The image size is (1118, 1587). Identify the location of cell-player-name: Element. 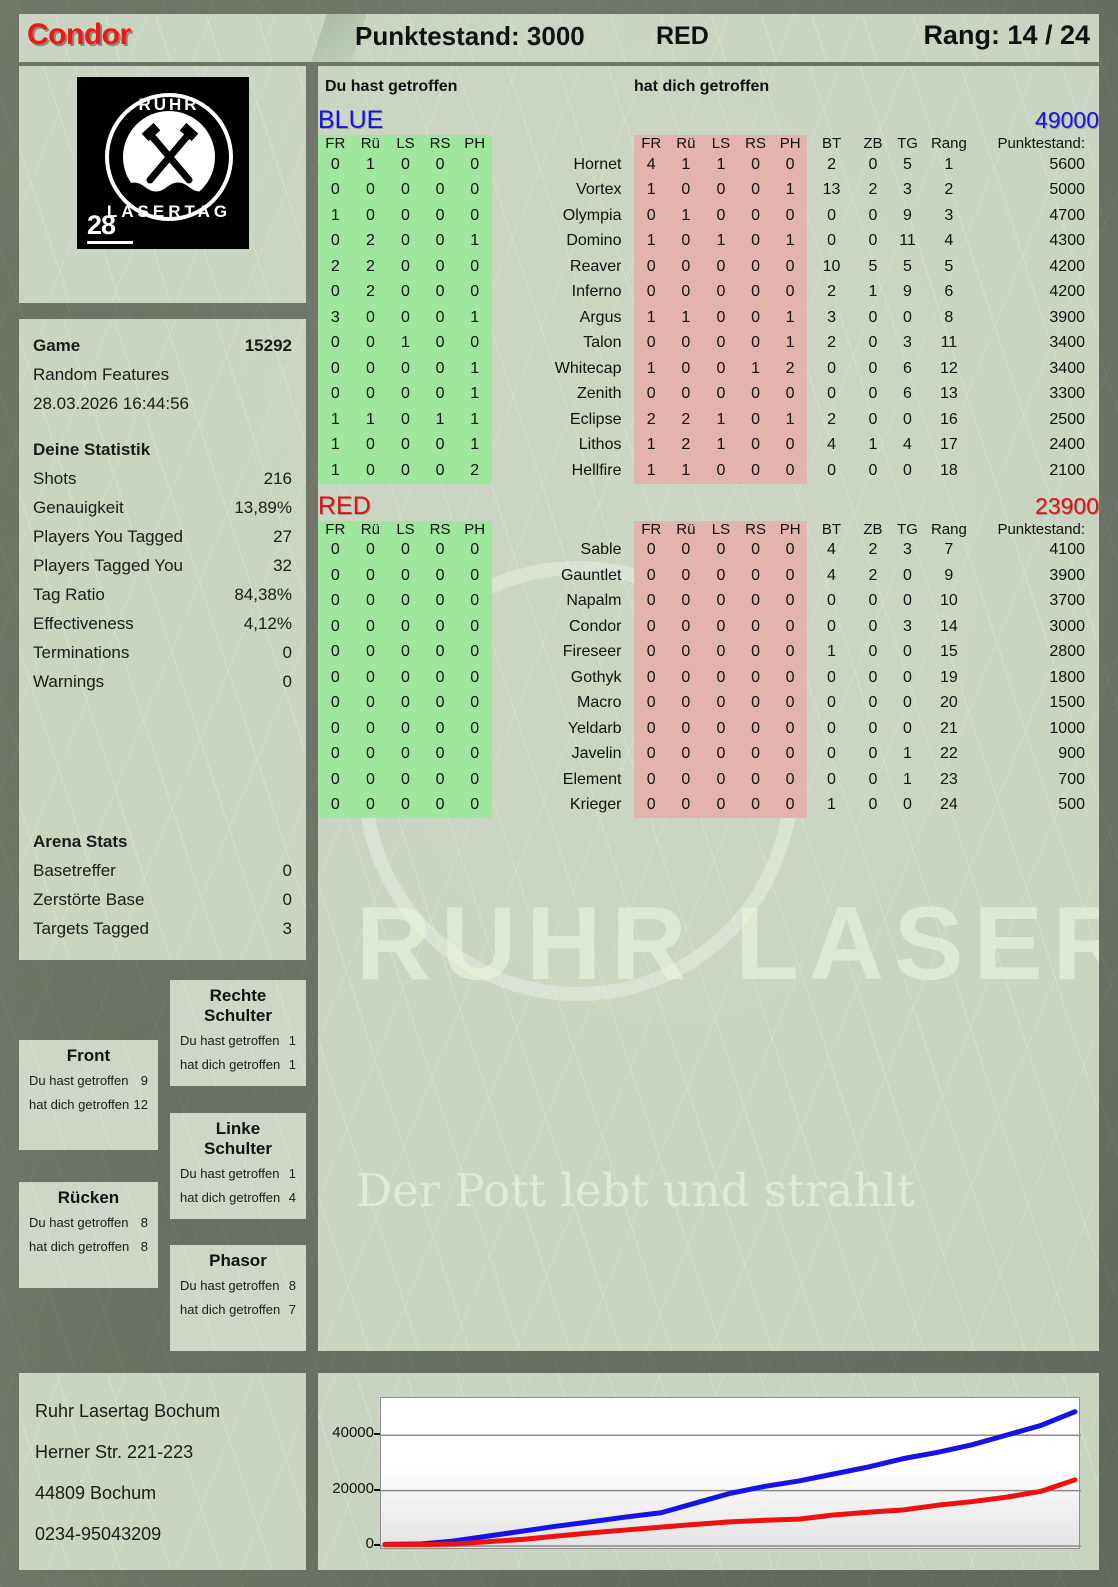
(592, 779).